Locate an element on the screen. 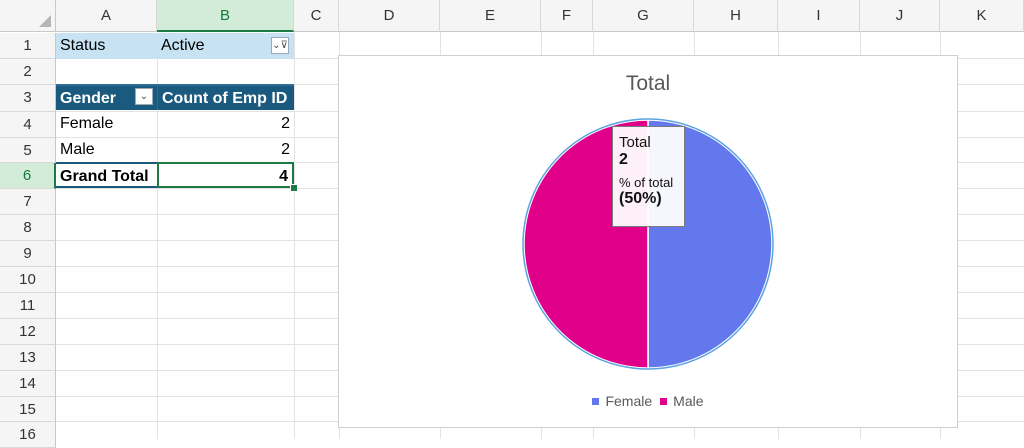 The image size is (1024, 448). pie-selection-outline is located at coordinates (648, 244).